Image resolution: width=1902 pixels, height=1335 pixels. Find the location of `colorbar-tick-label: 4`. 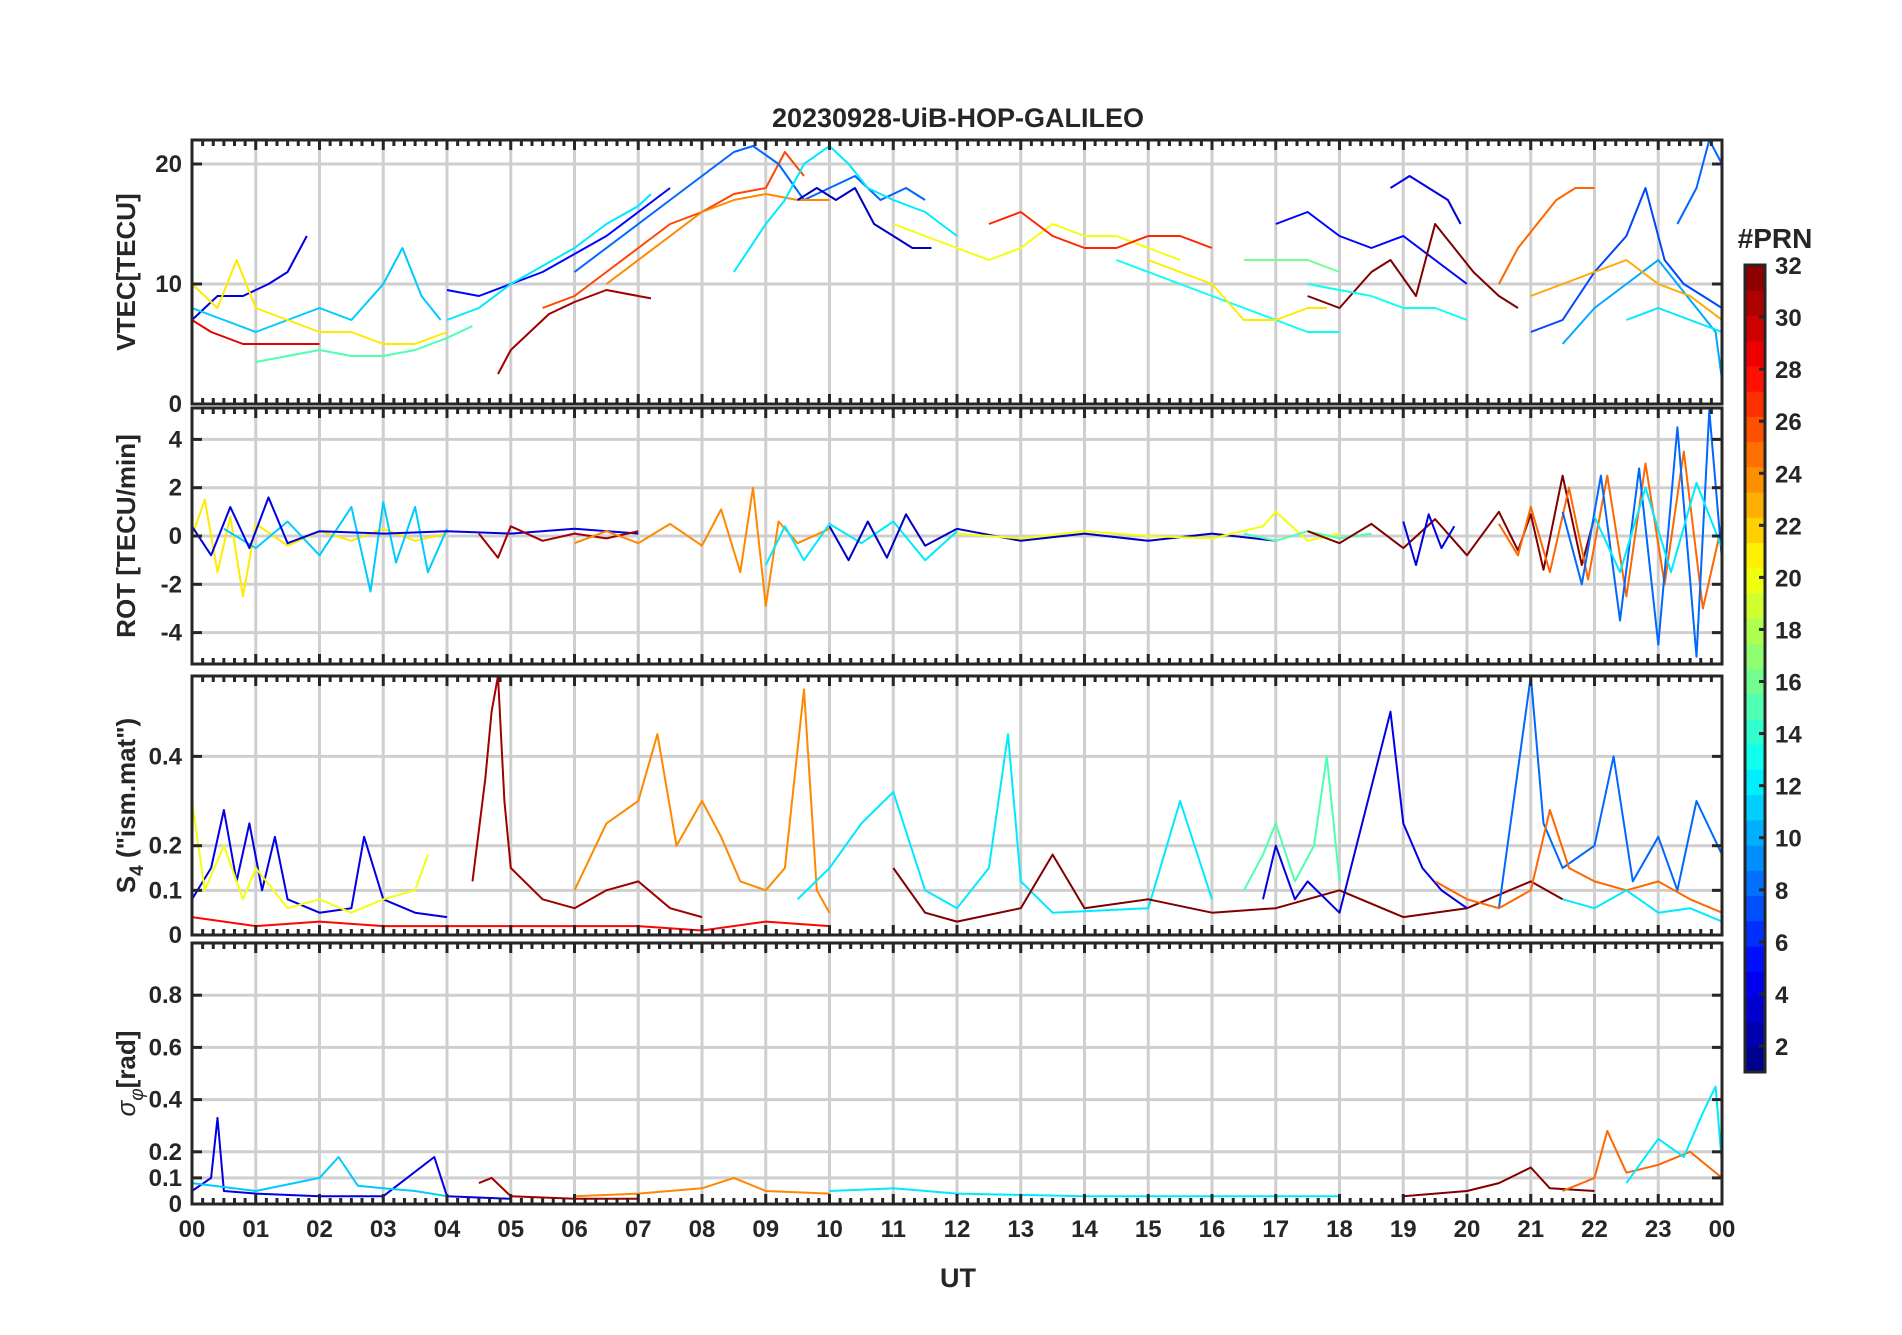

colorbar-tick-label: 4 is located at coordinates (1782, 995).